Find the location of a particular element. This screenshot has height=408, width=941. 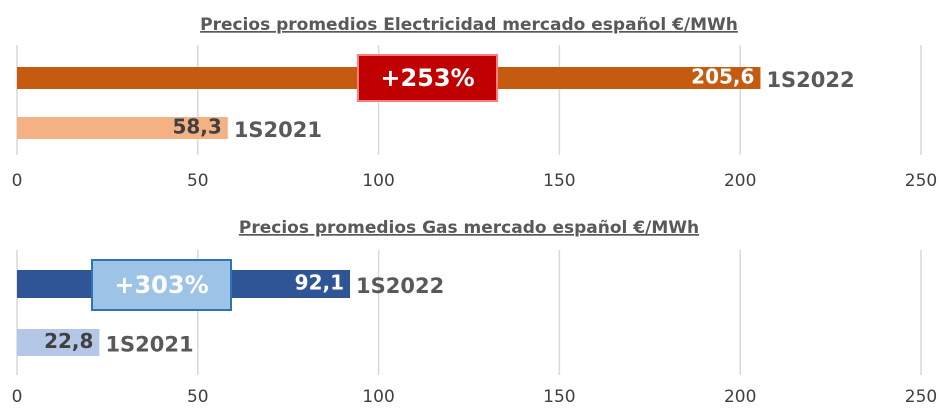

value-label: 58,3 is located at coordinates (196, 127).